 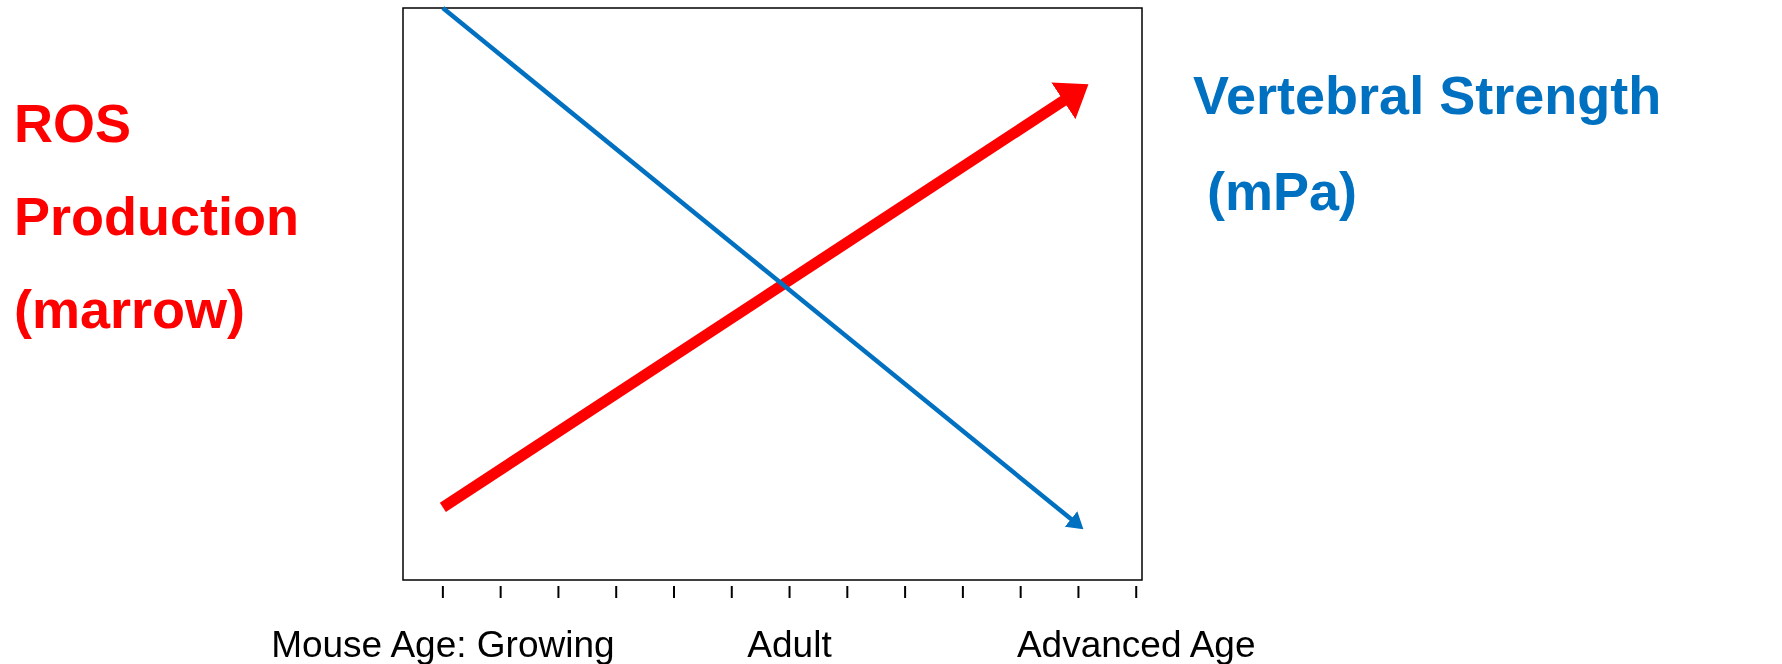 I want to click on x-tick-label: Adult, so click(x=790, y=644).